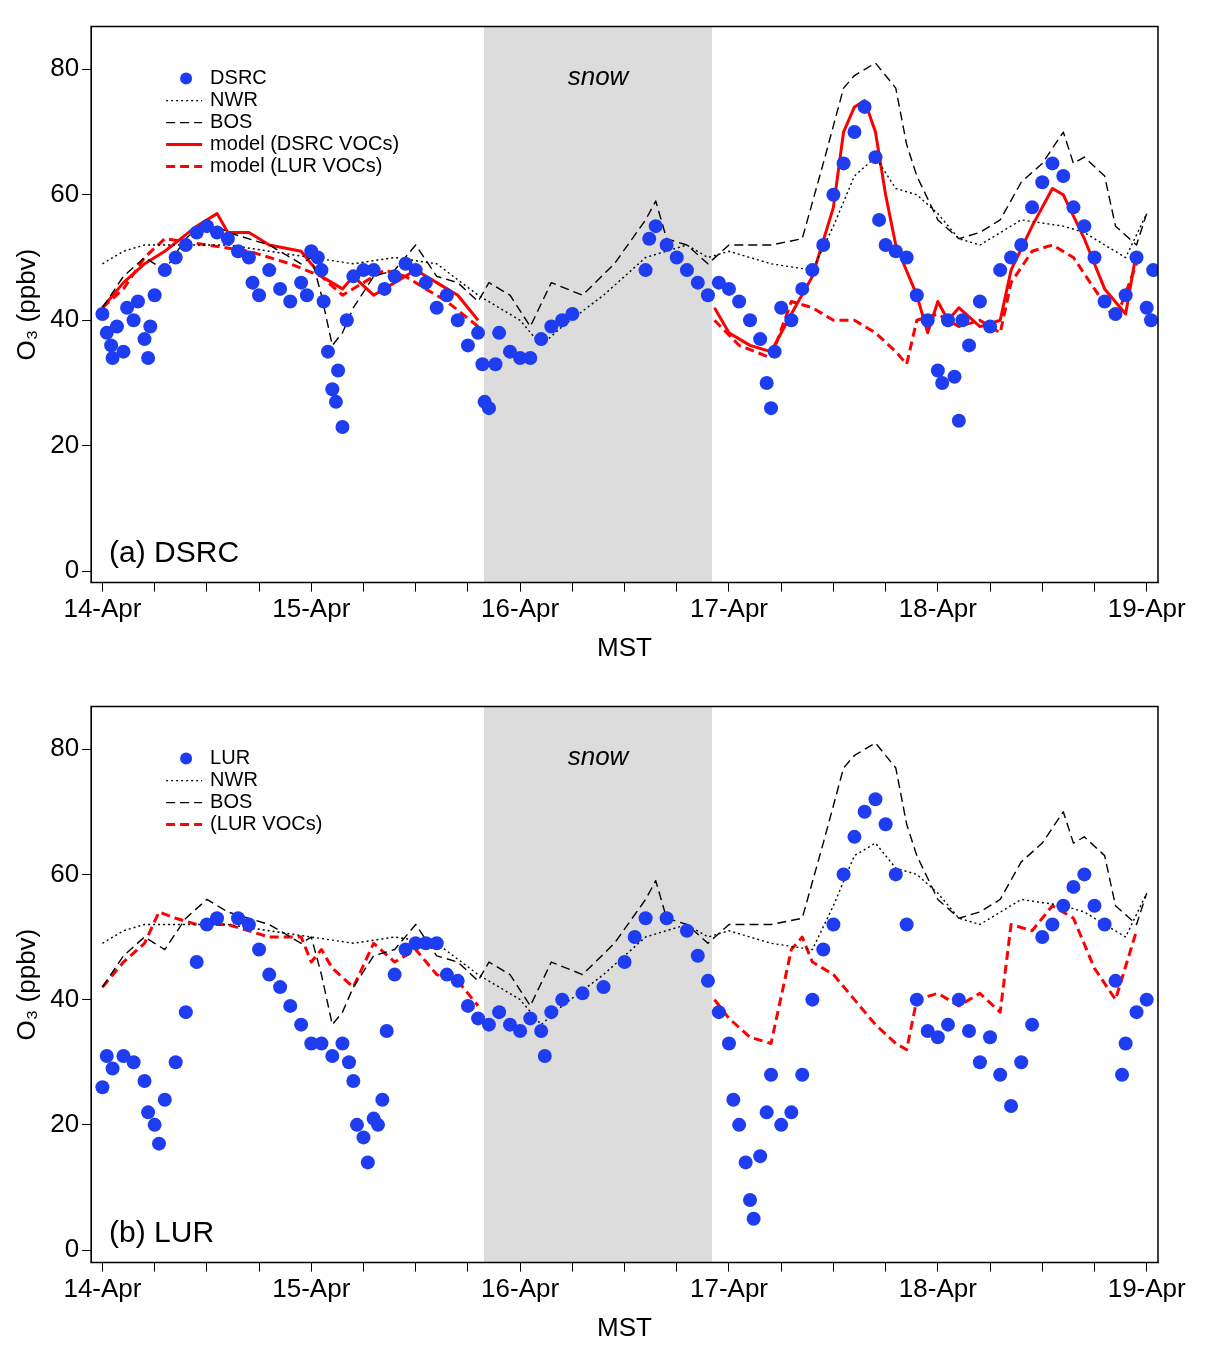  What do you see at coordinates (266, 823) in the screenshot?
I see `legend-label: (LUR VOCs)` at bounding box center [266, 823].